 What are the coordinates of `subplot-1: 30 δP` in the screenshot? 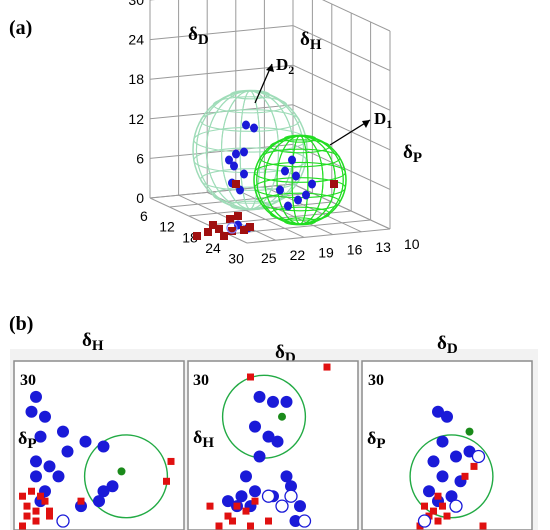 It's located at (99, 445).